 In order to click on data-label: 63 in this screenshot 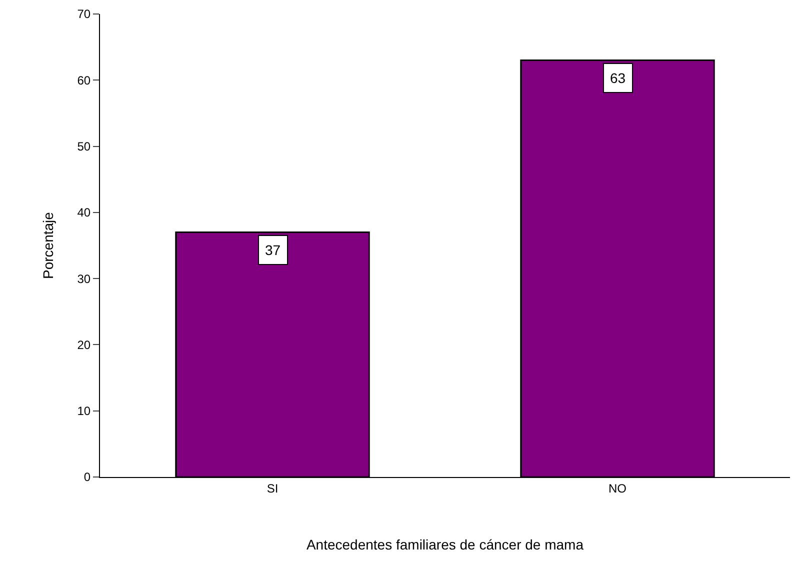, I will do `click(618, 78)`.